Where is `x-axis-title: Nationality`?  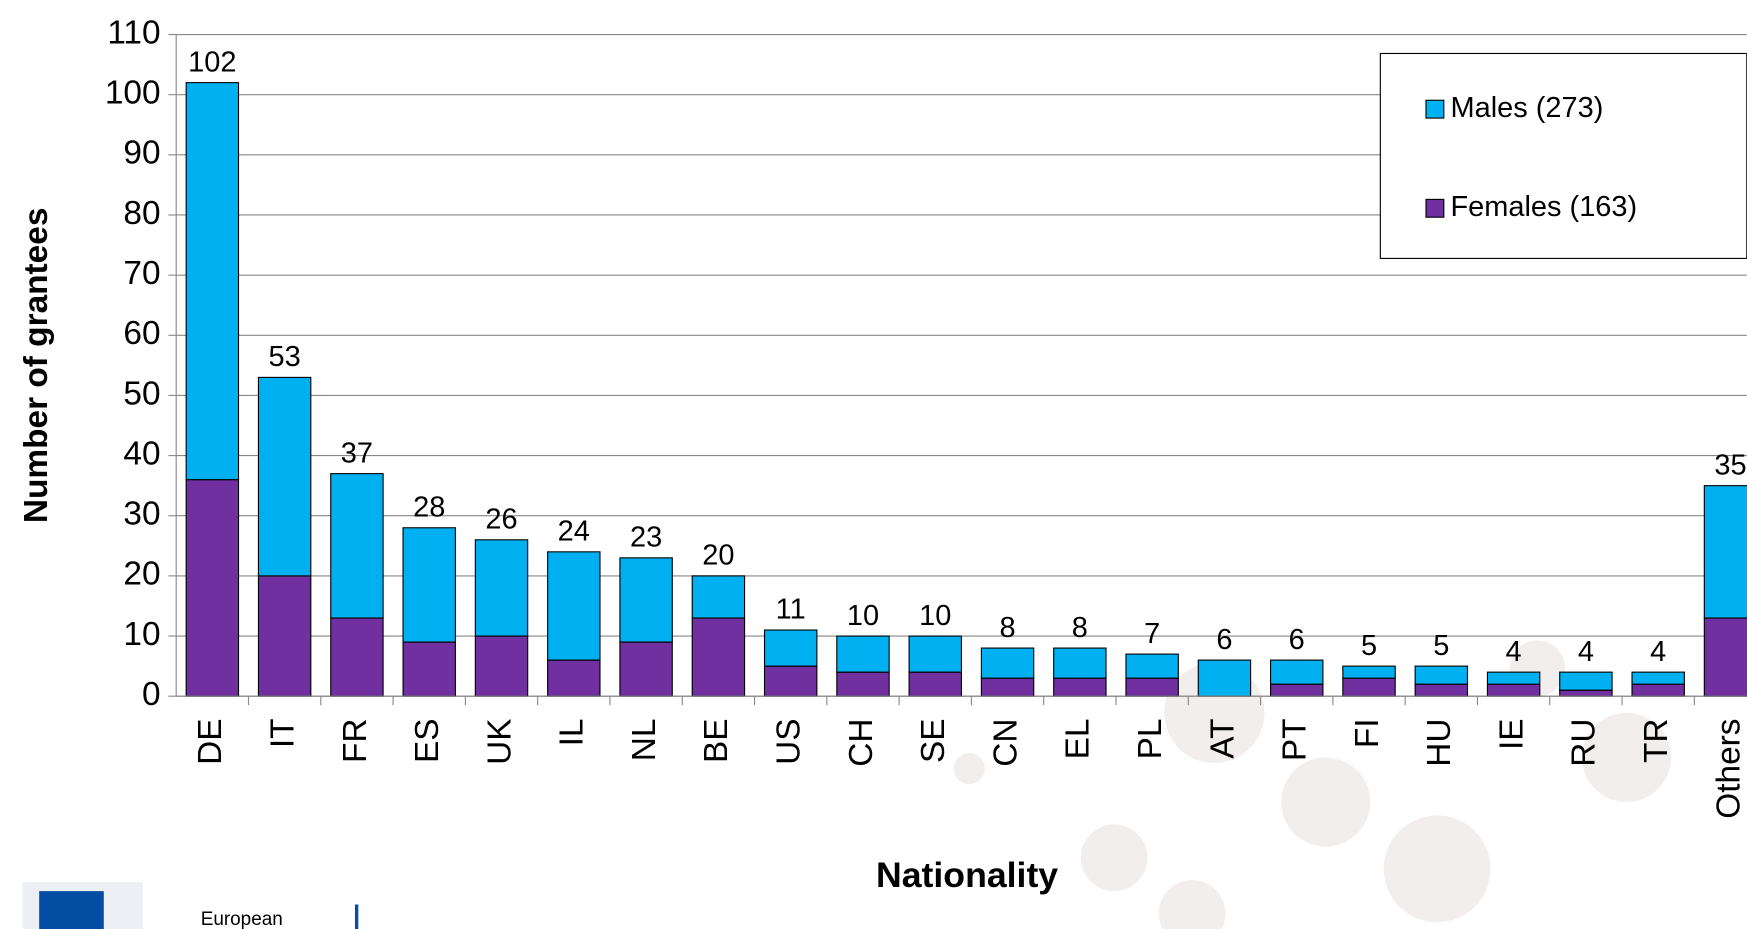
x-axis-title: Nationality is located at coordinates (967, 875).